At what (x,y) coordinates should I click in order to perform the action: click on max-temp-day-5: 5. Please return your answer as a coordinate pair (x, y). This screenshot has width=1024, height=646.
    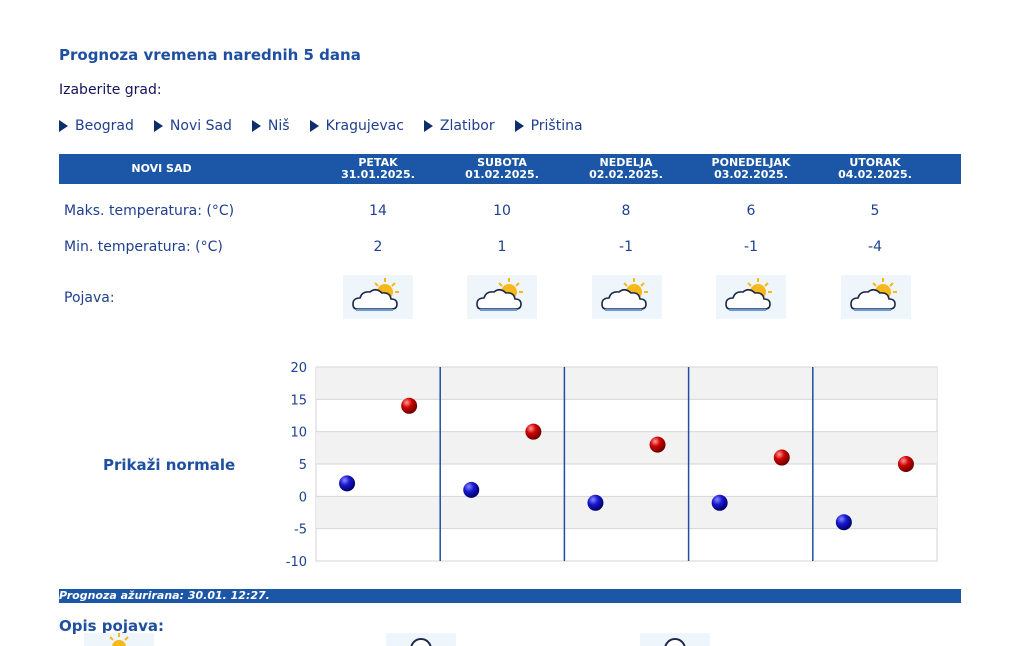
    Looking at the image, I should click on (875, 211).